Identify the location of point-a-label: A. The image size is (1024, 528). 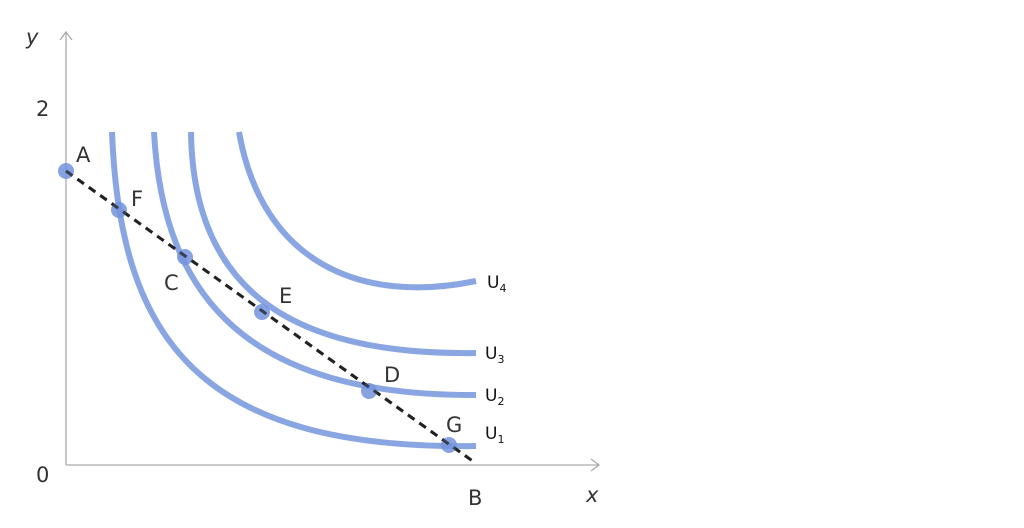
(83, 155).